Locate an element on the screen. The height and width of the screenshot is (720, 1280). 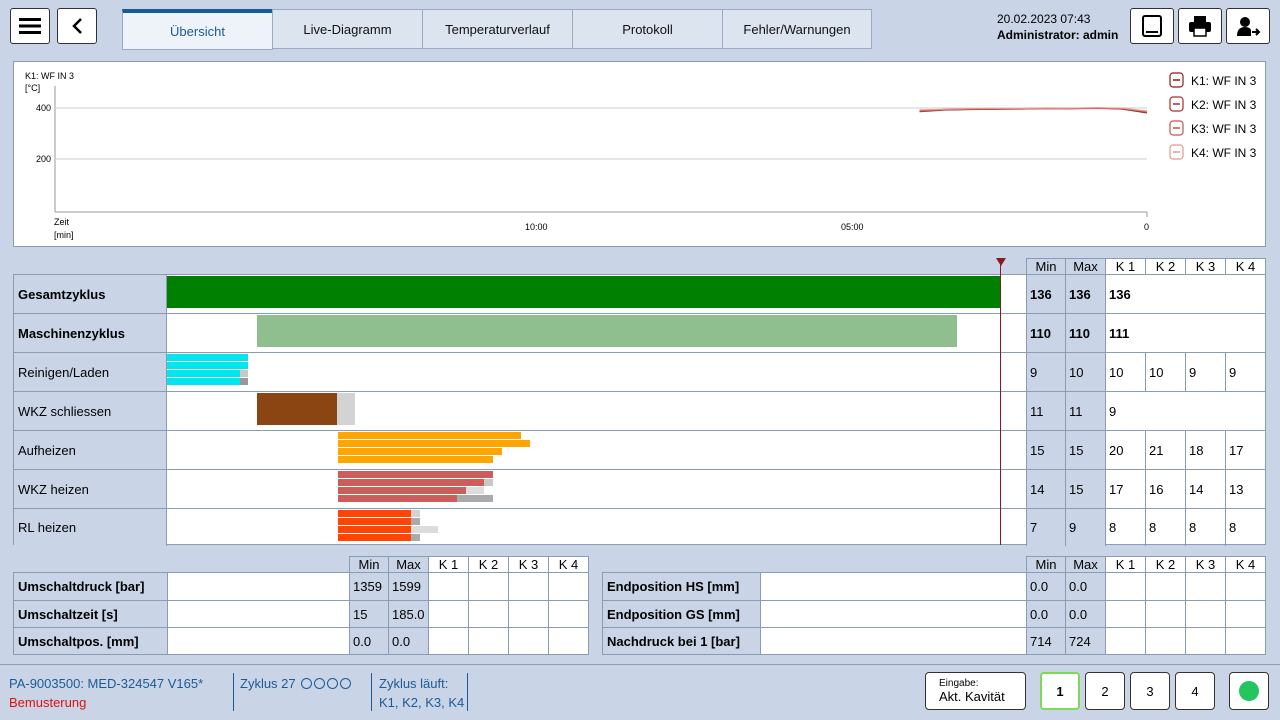
cell-min: 11 is located at coordinates (1046, 411).